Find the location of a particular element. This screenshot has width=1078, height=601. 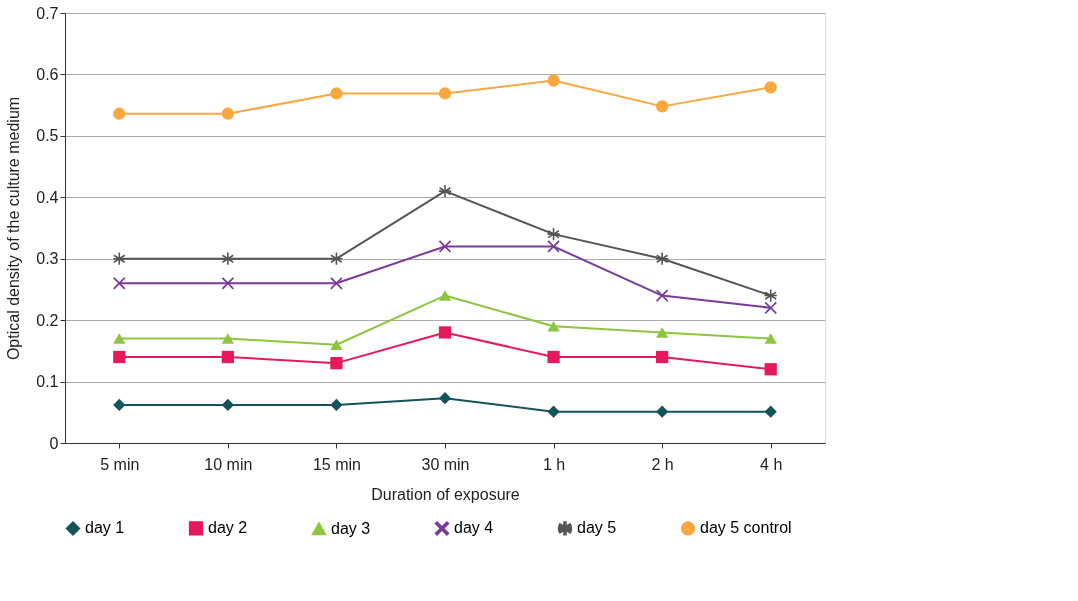

y-axis-title: Optical density of the culture medium is located at coordinates (14, 228).